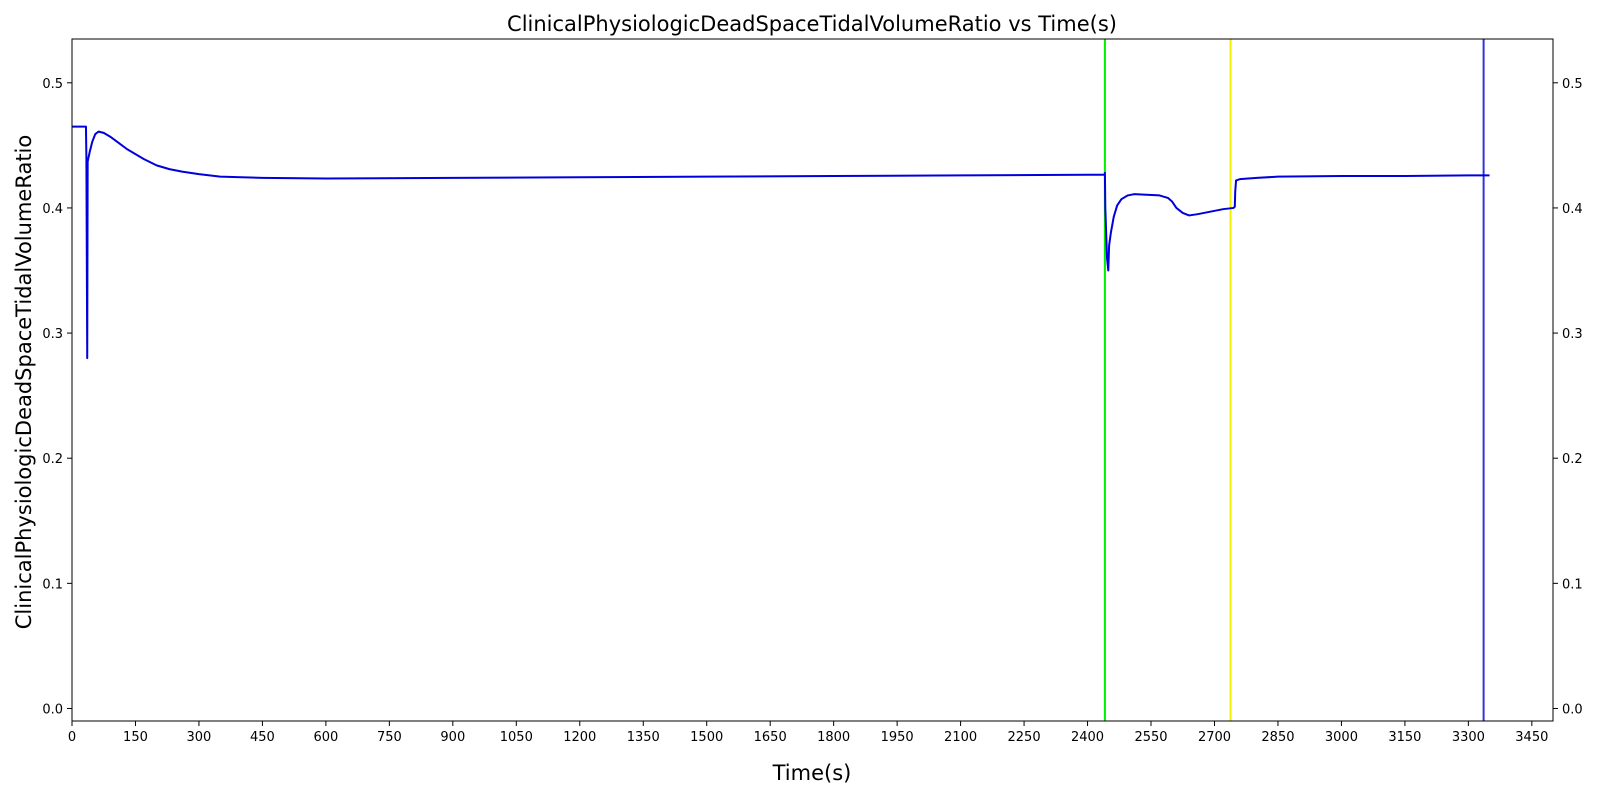 This screenshot has height=800, width=1600. I want to click on x-tick-label: 3000, so click(1341, 737).